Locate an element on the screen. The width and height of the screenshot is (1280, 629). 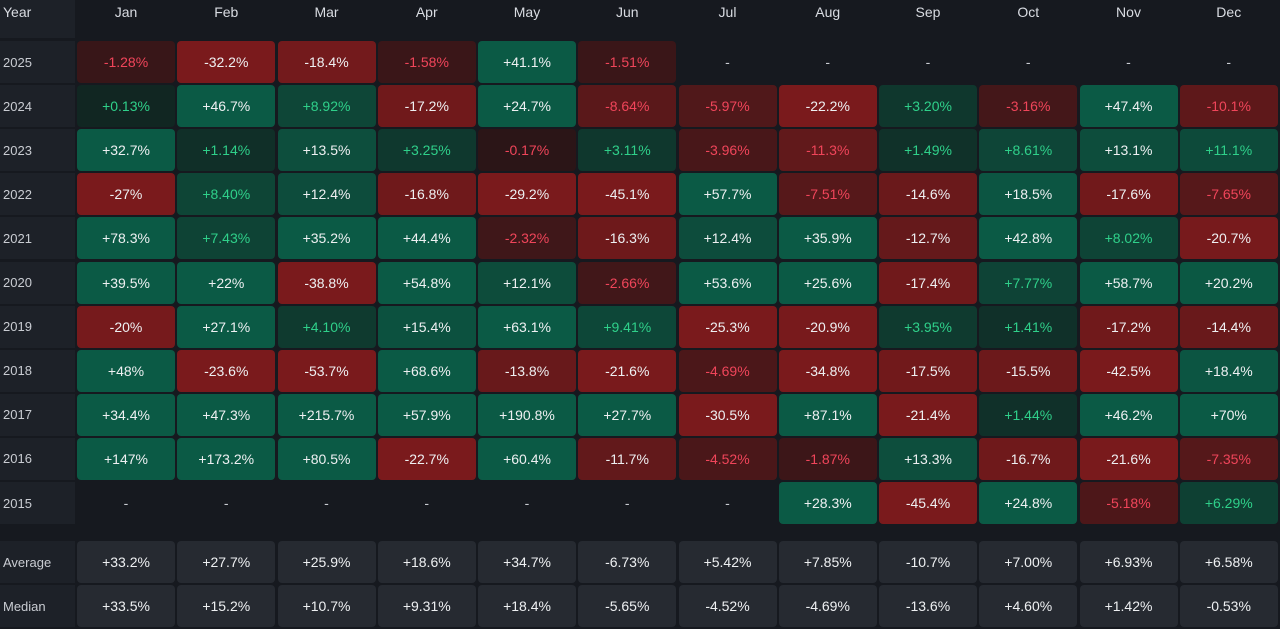
heatmap-cell: +0.13% is located at coordinates (126, 106).